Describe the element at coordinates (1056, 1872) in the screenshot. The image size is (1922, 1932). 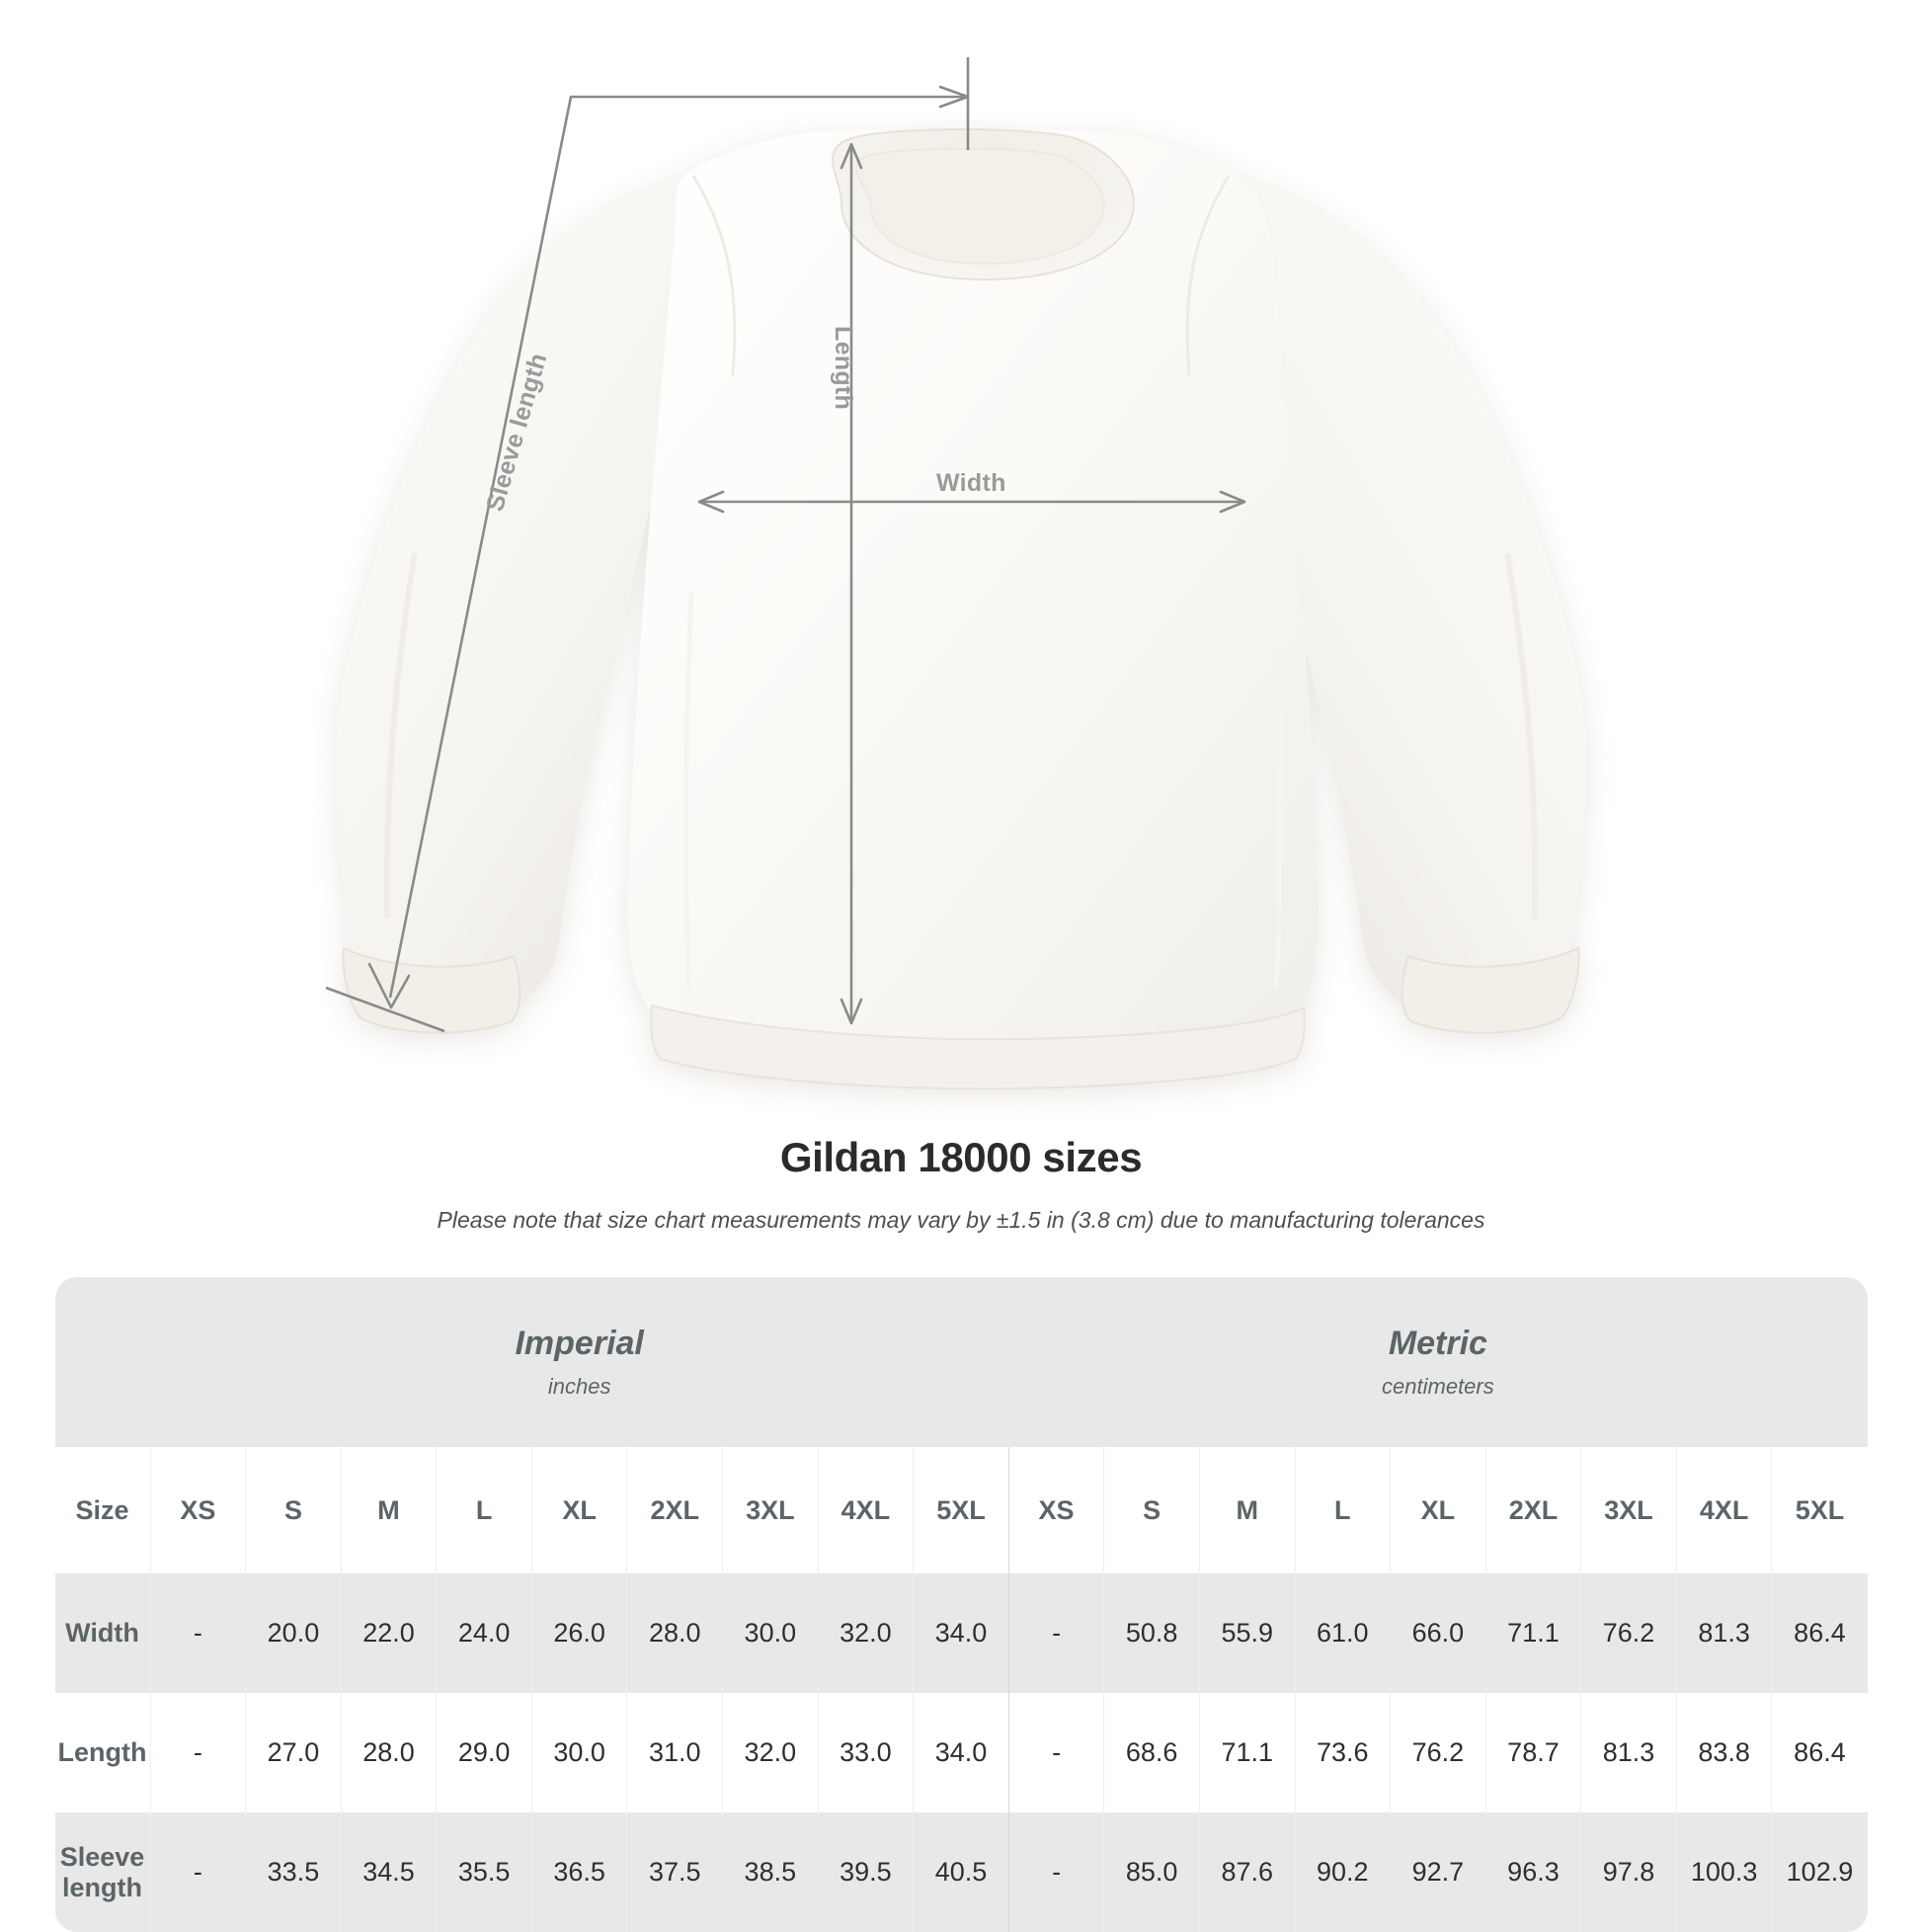
I see `cell-sleeve-metric-xs: -` at that location.